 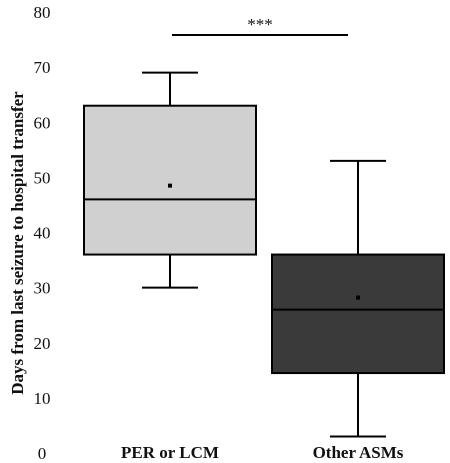 I want to click on y-tick-label: 40, so click(x=42, y=233).